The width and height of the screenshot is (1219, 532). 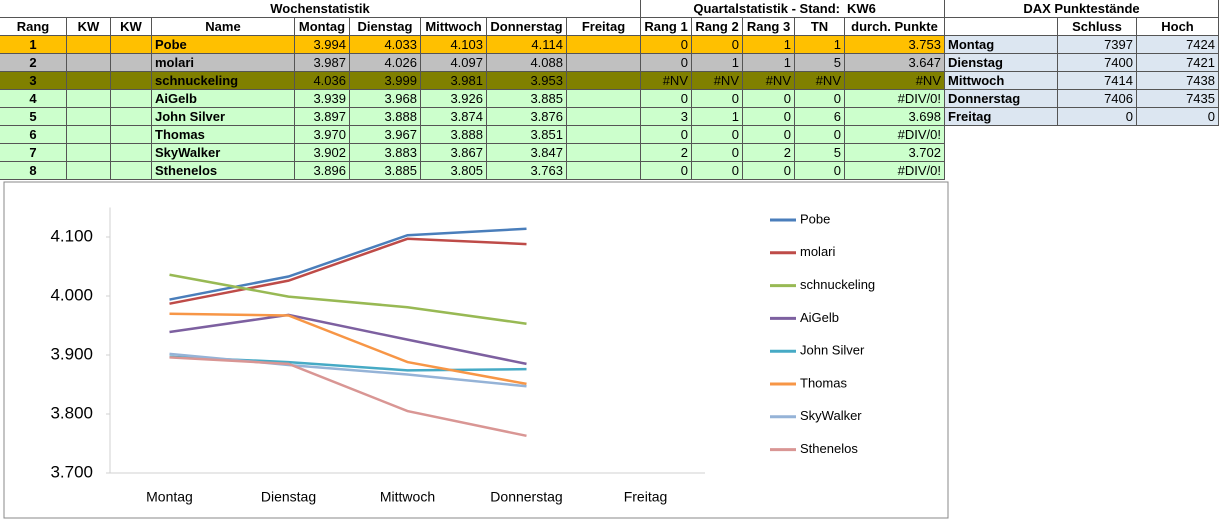 What do you see at coordinates (223, 171) in the screenshot?
I see `player-name: Sthenelos` at bounding box center [223, 171].